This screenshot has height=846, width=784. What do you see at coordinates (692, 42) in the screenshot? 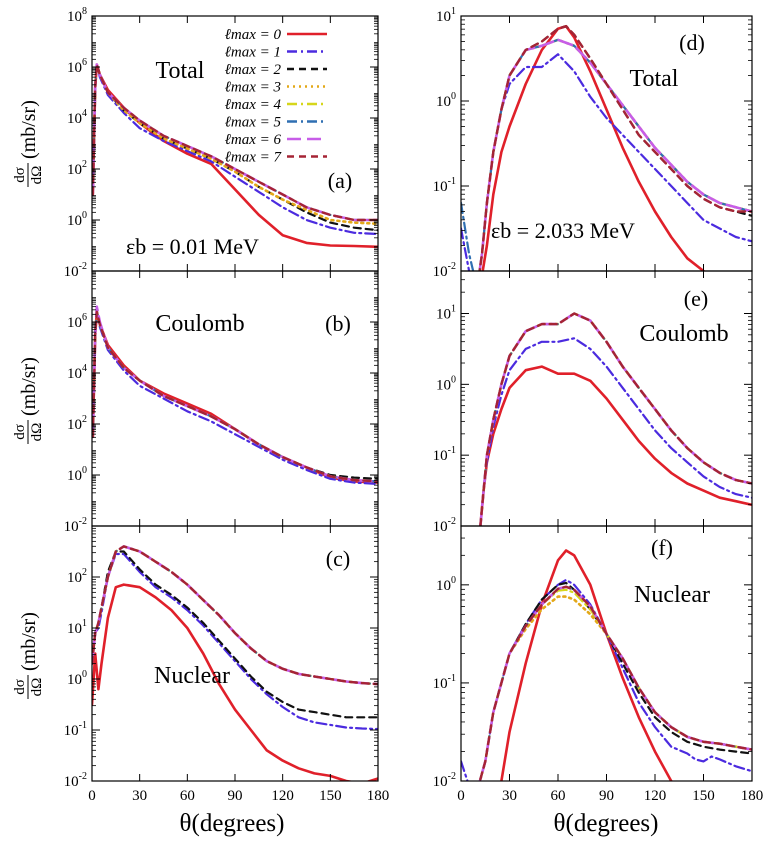
I see `panel-label: (d)` at bounding box center [692, 42].